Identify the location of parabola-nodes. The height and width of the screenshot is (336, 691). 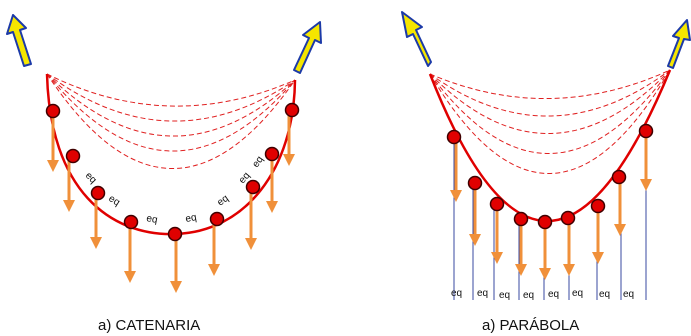
(550, 176).